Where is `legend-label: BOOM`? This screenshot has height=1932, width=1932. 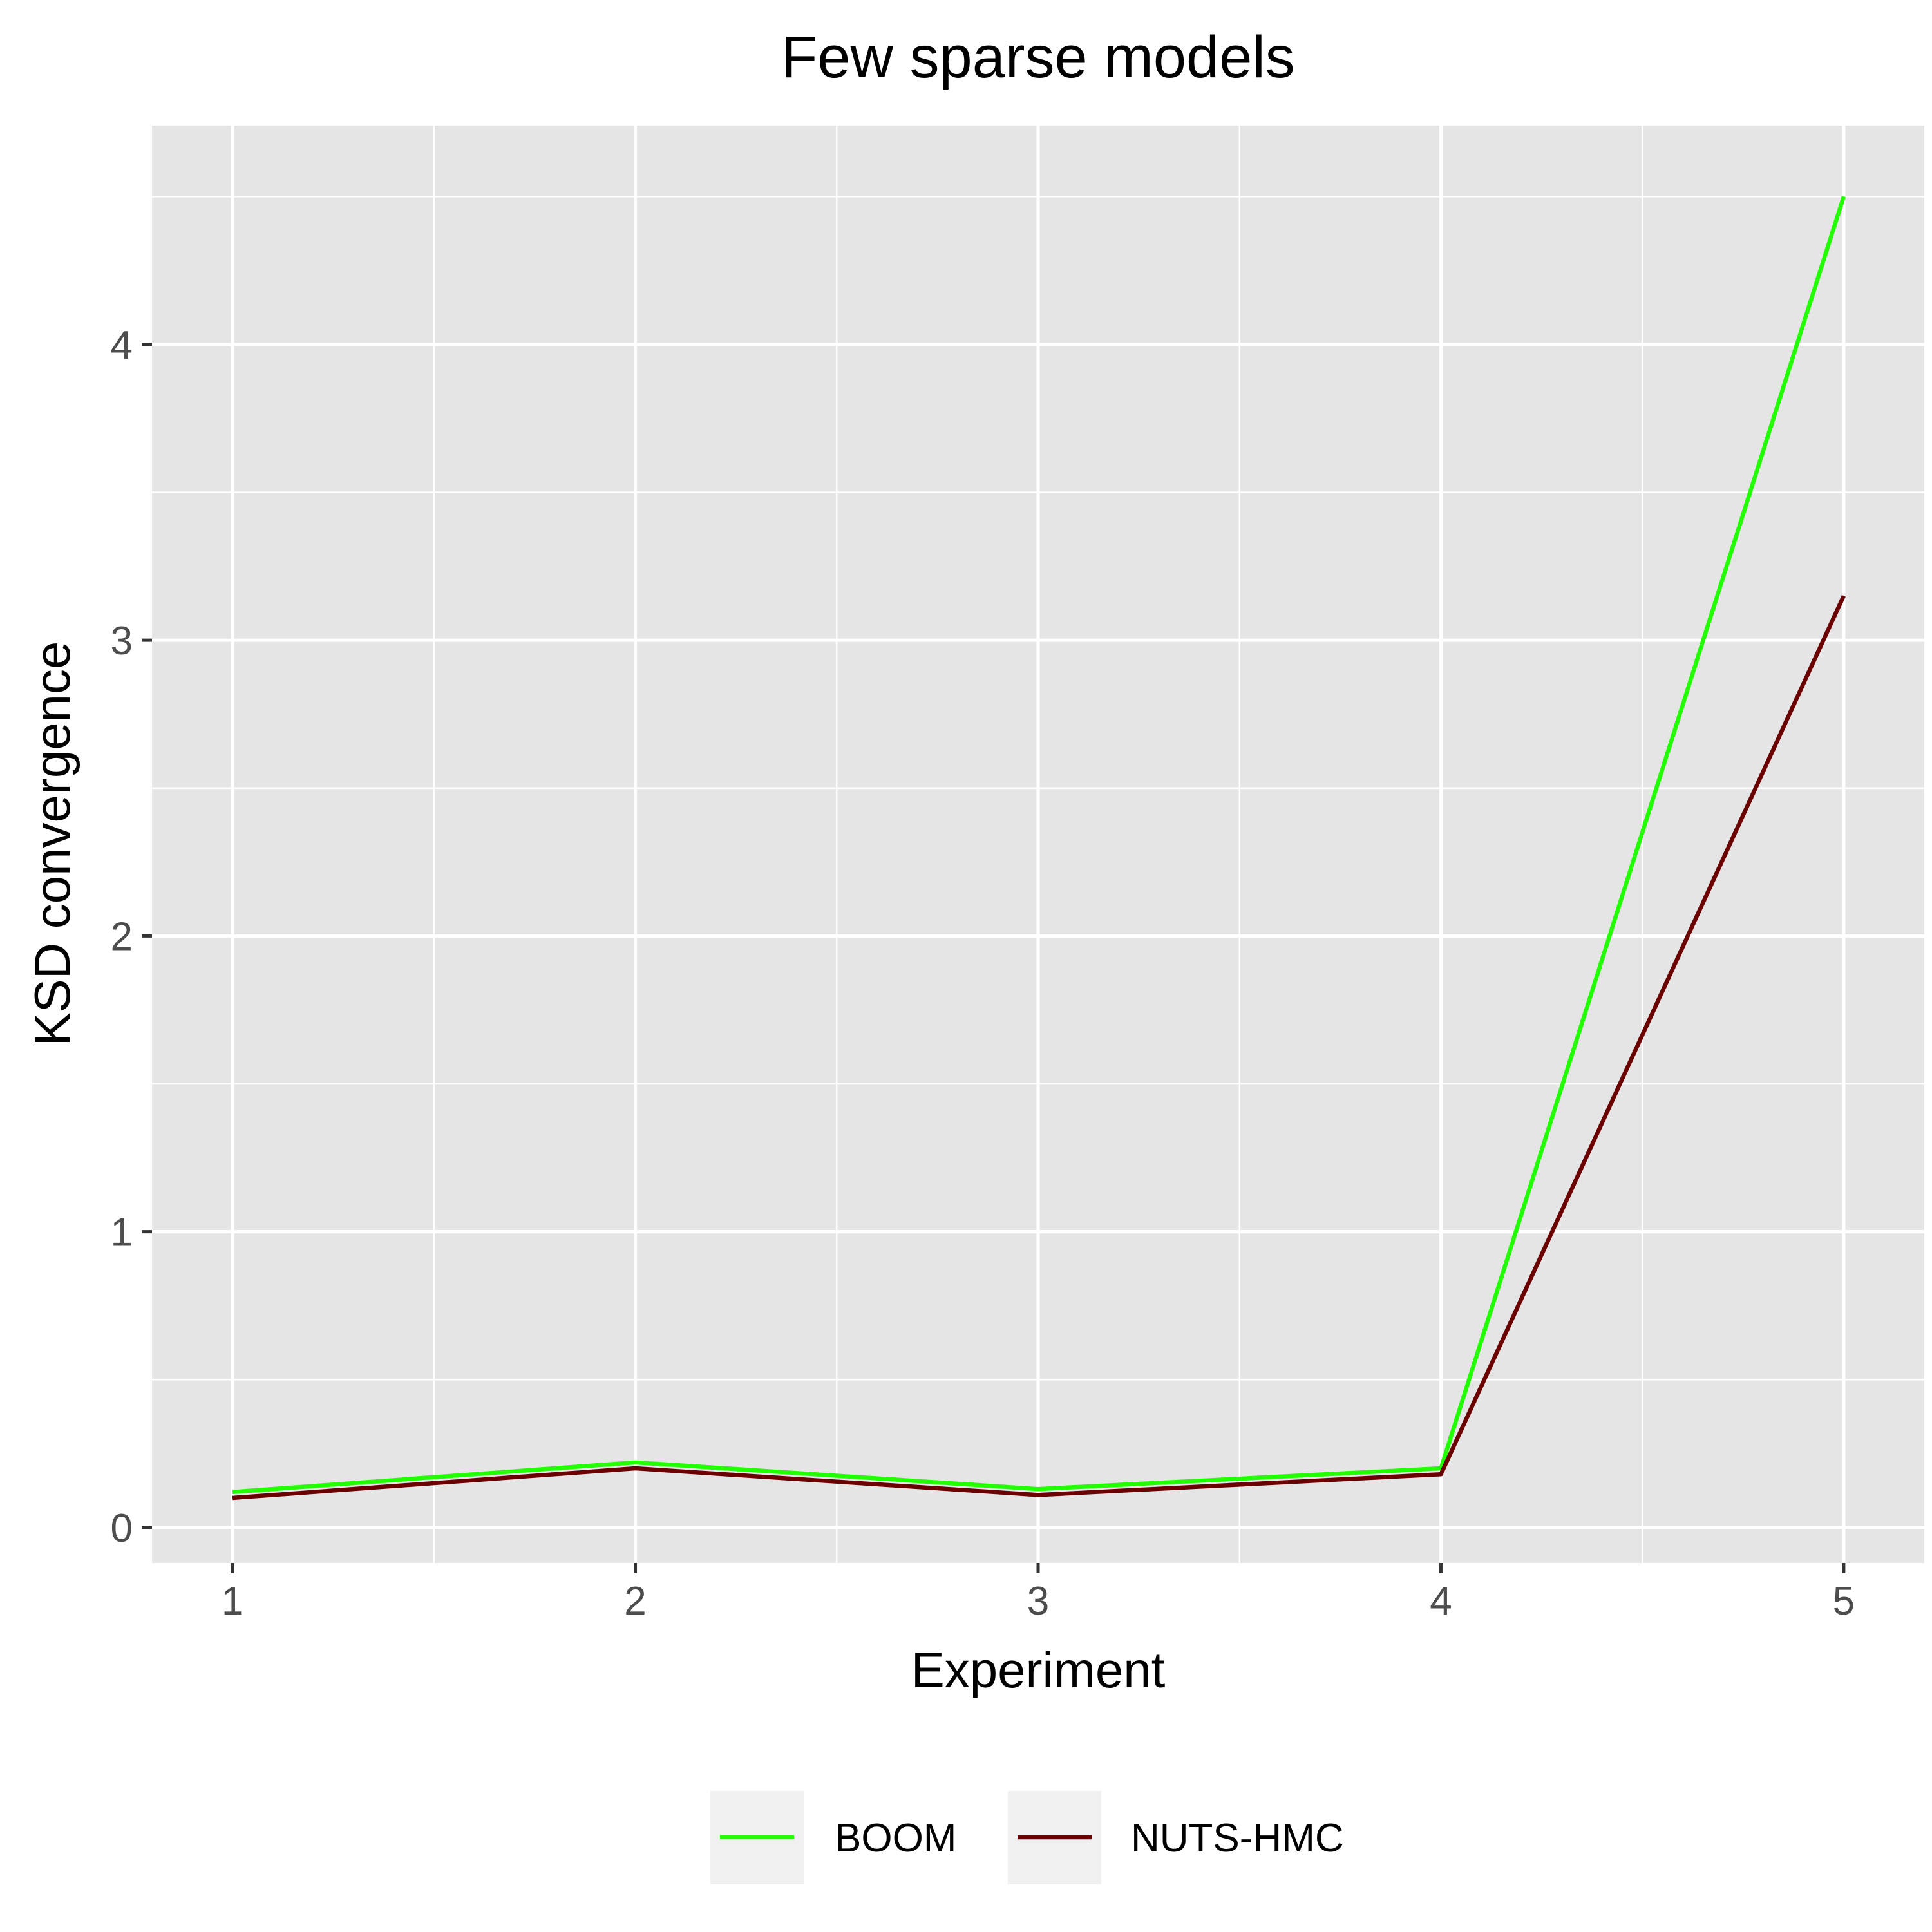
legend-label: BOOM is located at coordinates (895, 1838).